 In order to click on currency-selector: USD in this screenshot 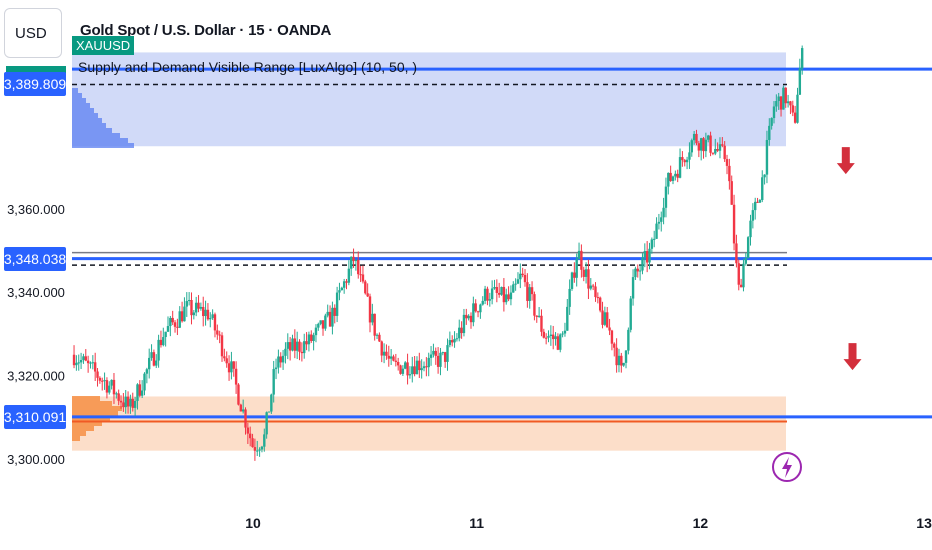, I will do `click(33, 33)`.